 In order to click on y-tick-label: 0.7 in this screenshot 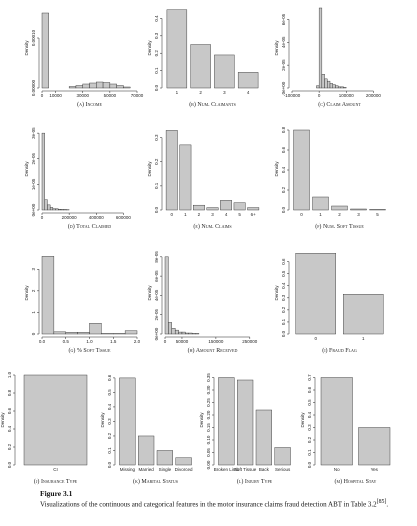, I will do `click(309, 377)`.